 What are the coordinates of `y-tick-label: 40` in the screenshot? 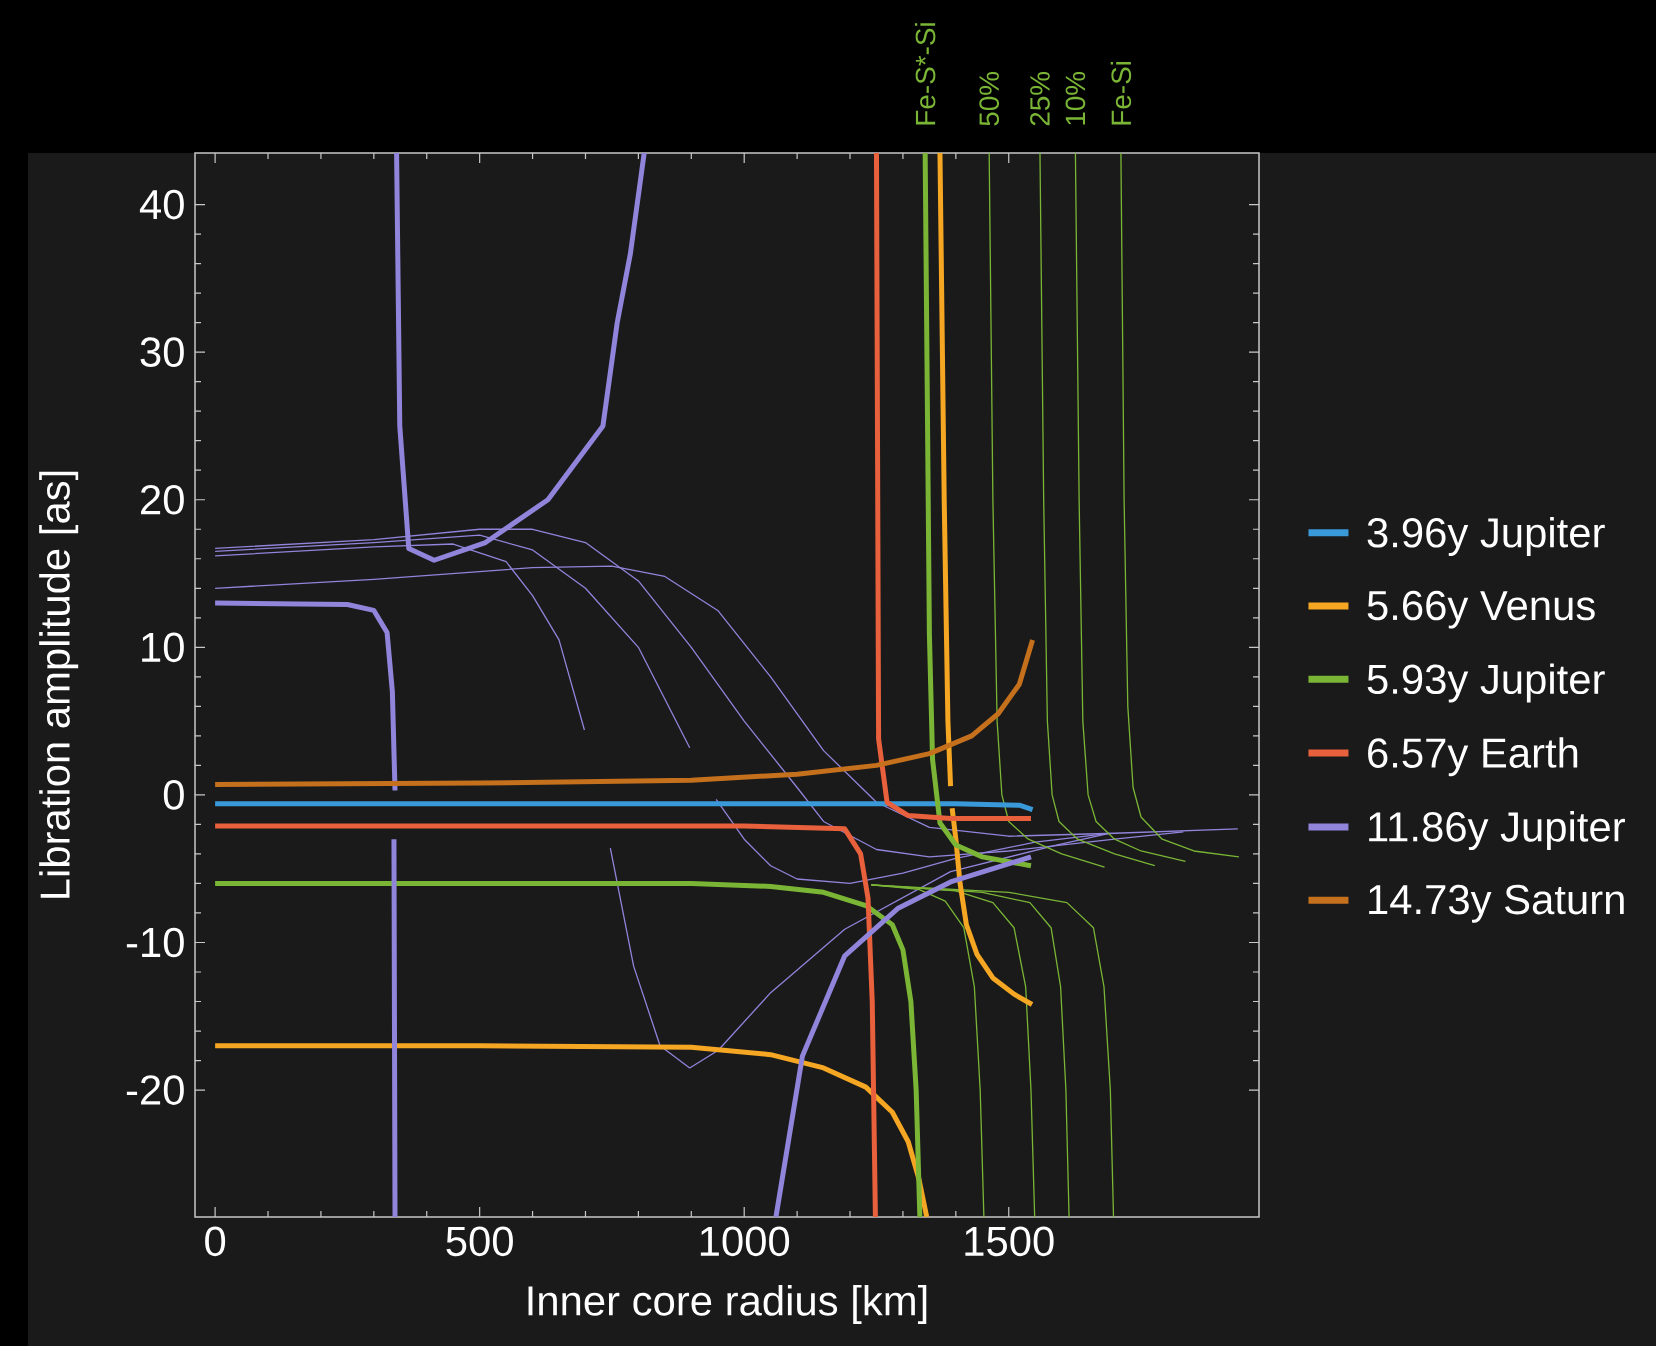 It's located at (161, 204).